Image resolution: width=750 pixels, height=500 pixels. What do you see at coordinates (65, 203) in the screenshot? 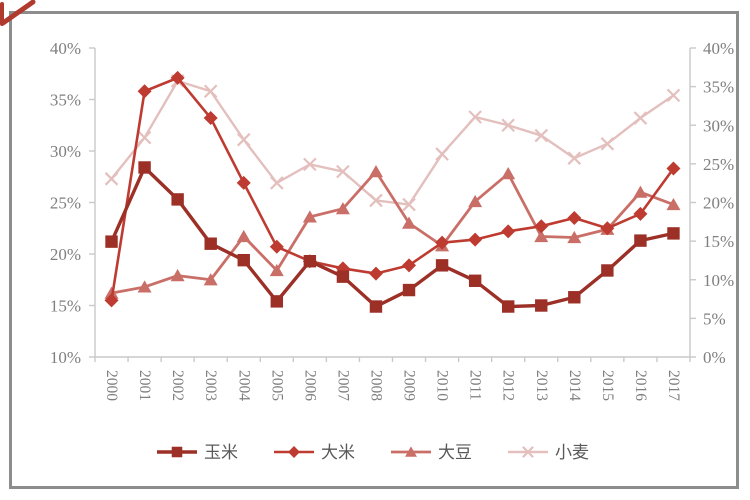
I see `left-tick-label: 25%` at bounding box center [65, 203].